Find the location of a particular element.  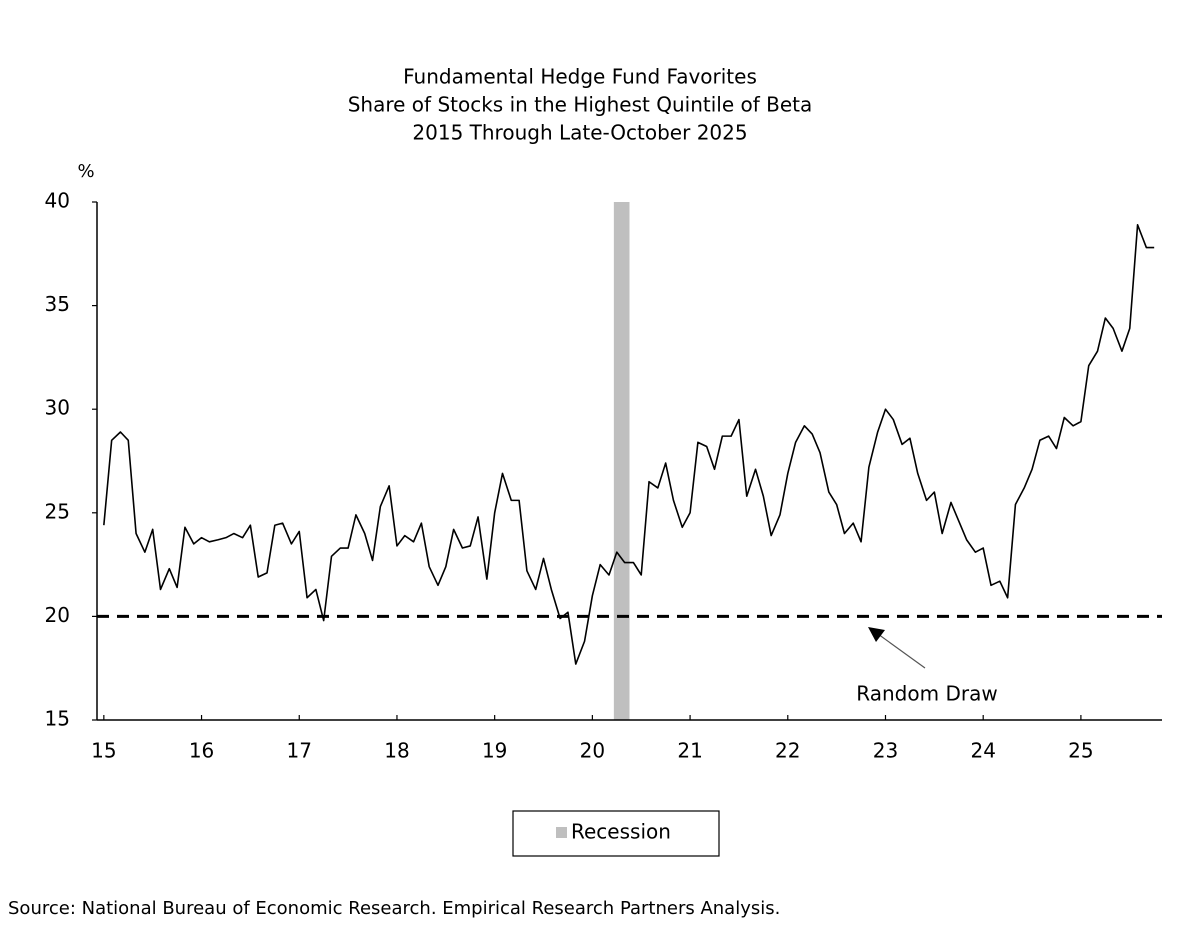

chart-subtitle: 2015 Through Late-October 2025 is located at coordinates (579, 133).